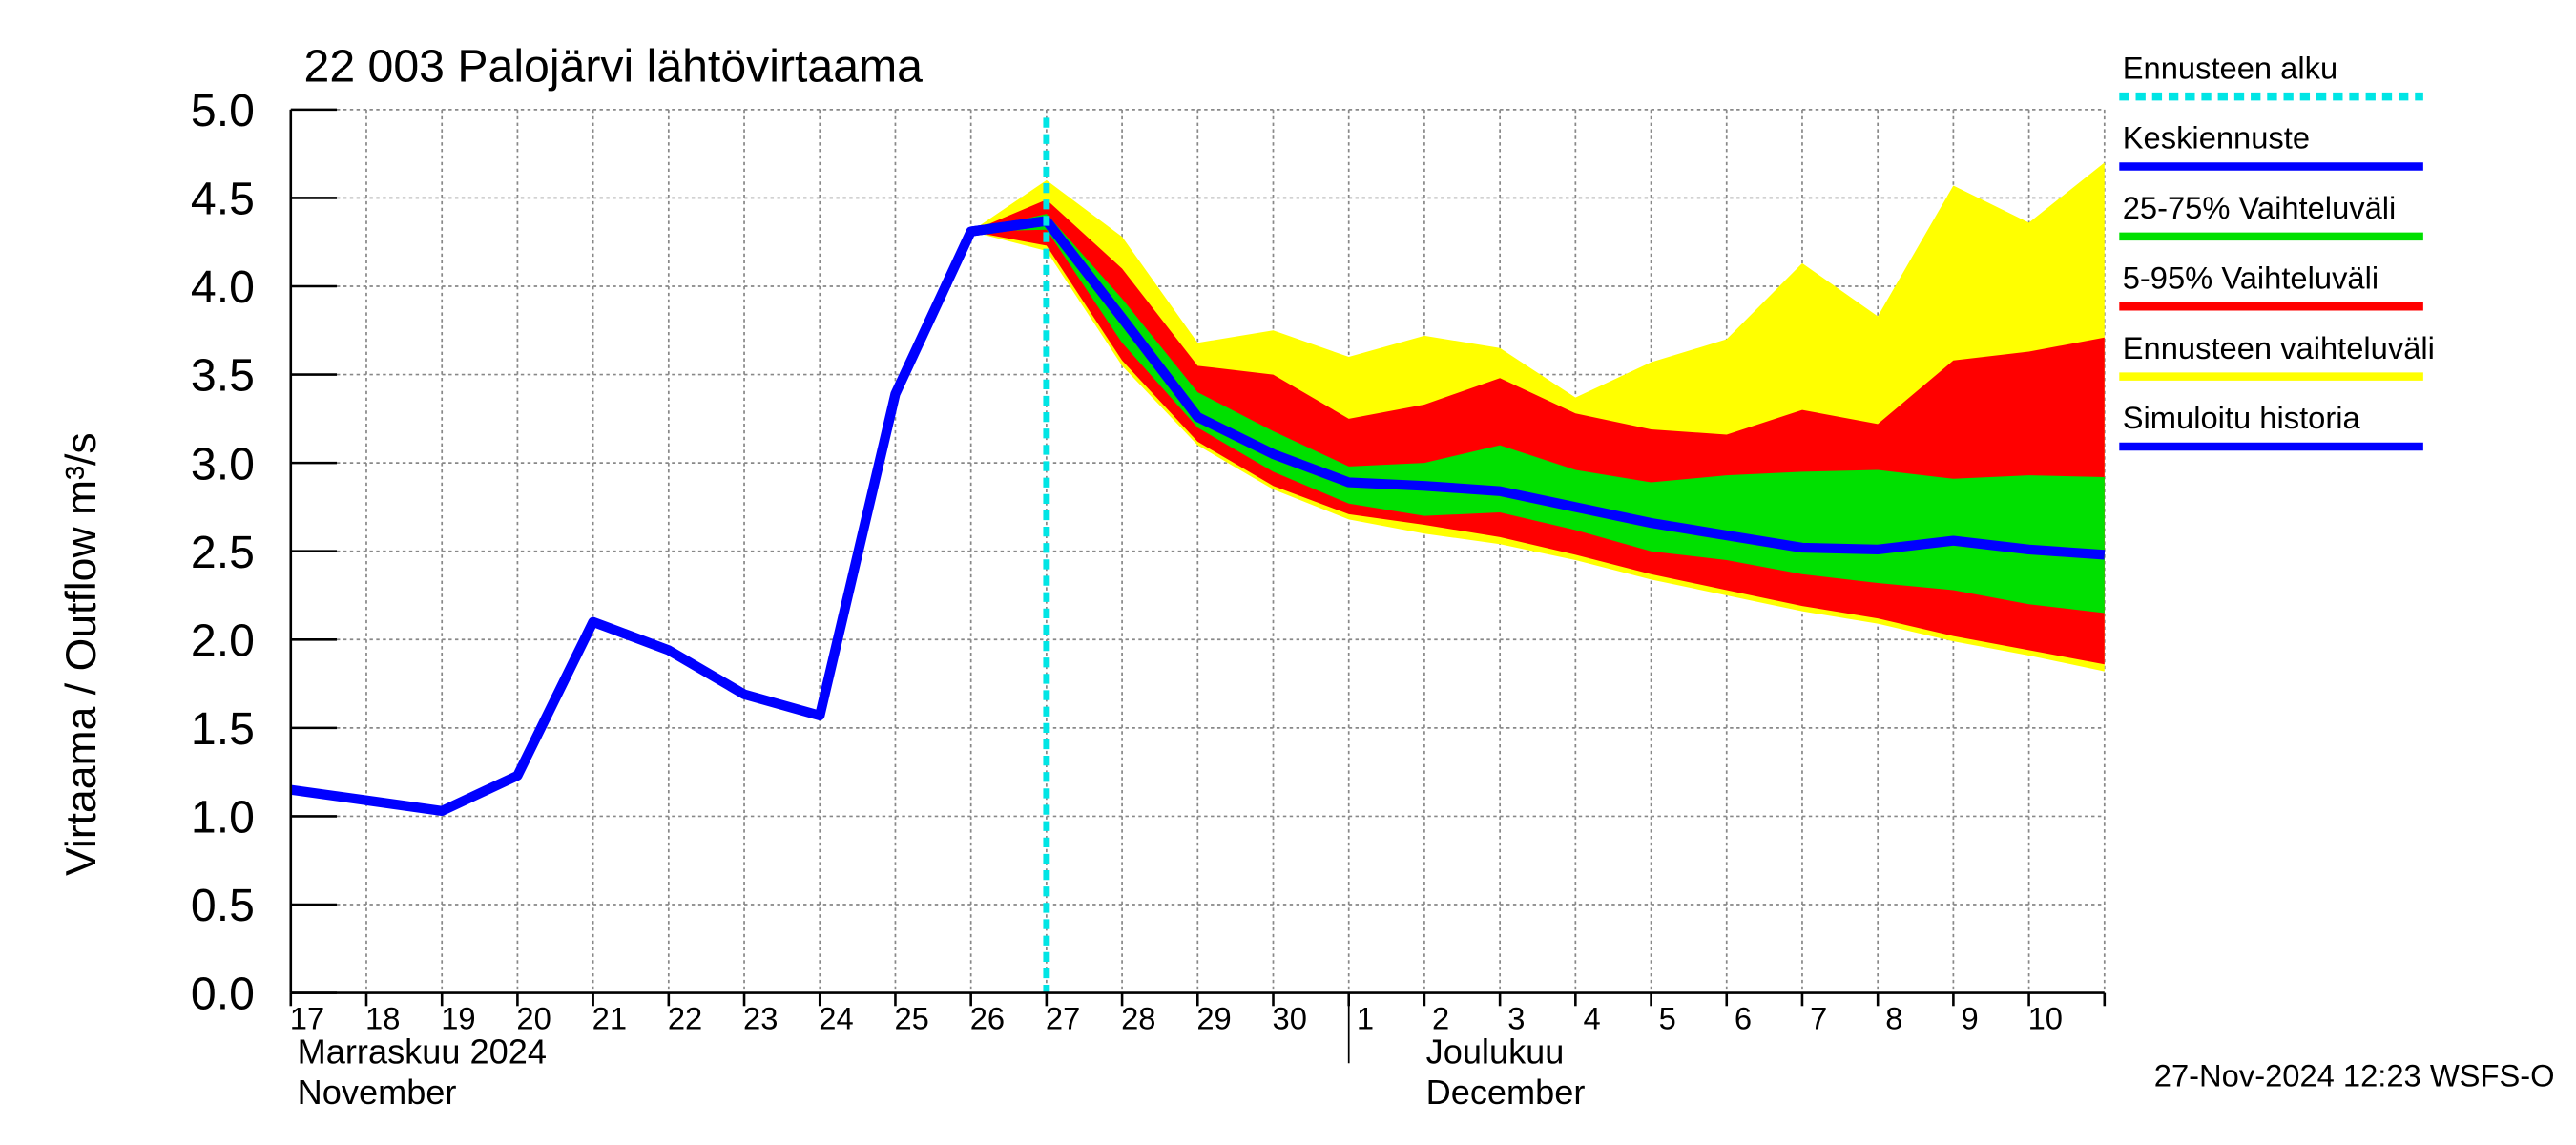 This screenshot has width=2576, height=1145. I want to click on x-tick-label: 10, so click(2045, 1018).